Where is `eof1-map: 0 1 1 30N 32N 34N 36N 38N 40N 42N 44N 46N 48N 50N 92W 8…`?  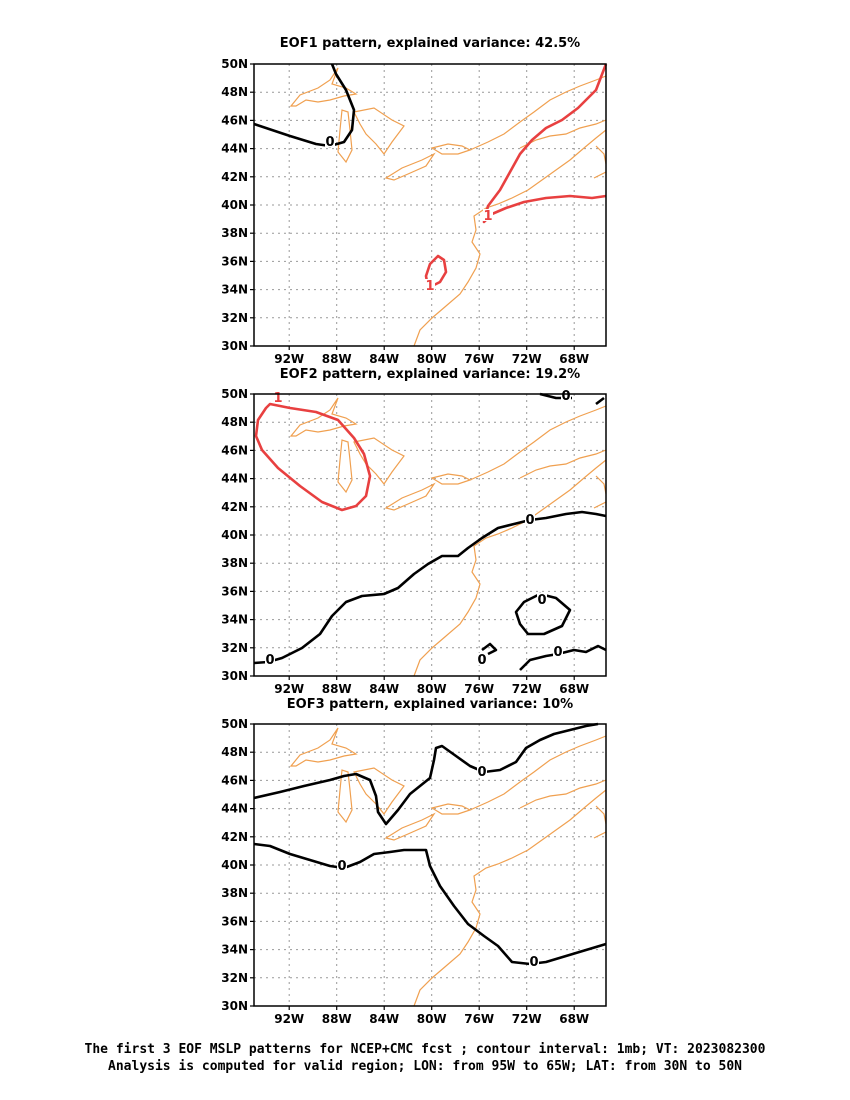
eof1-map: 0 1 1 30N 32N 34N 36N 38N 40N 42N 44N 46N 48N 50N 92W 8… is located at coordinates (414, 211).